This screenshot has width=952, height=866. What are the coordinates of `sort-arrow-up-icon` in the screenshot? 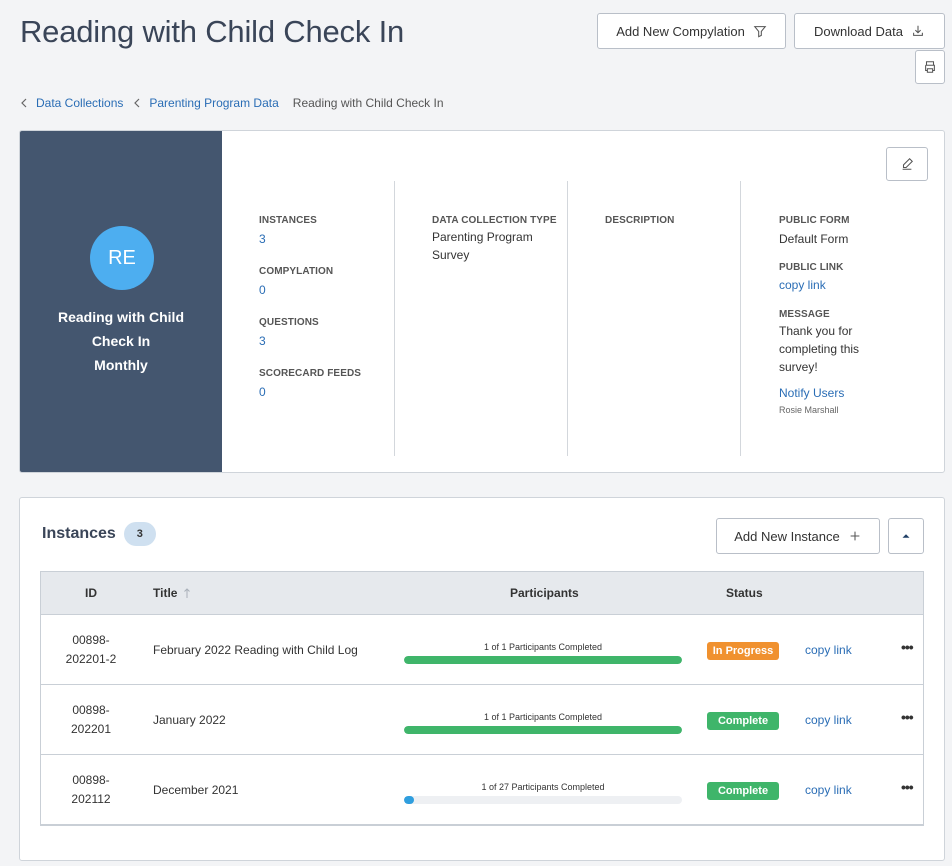 It's located at (187, 593).